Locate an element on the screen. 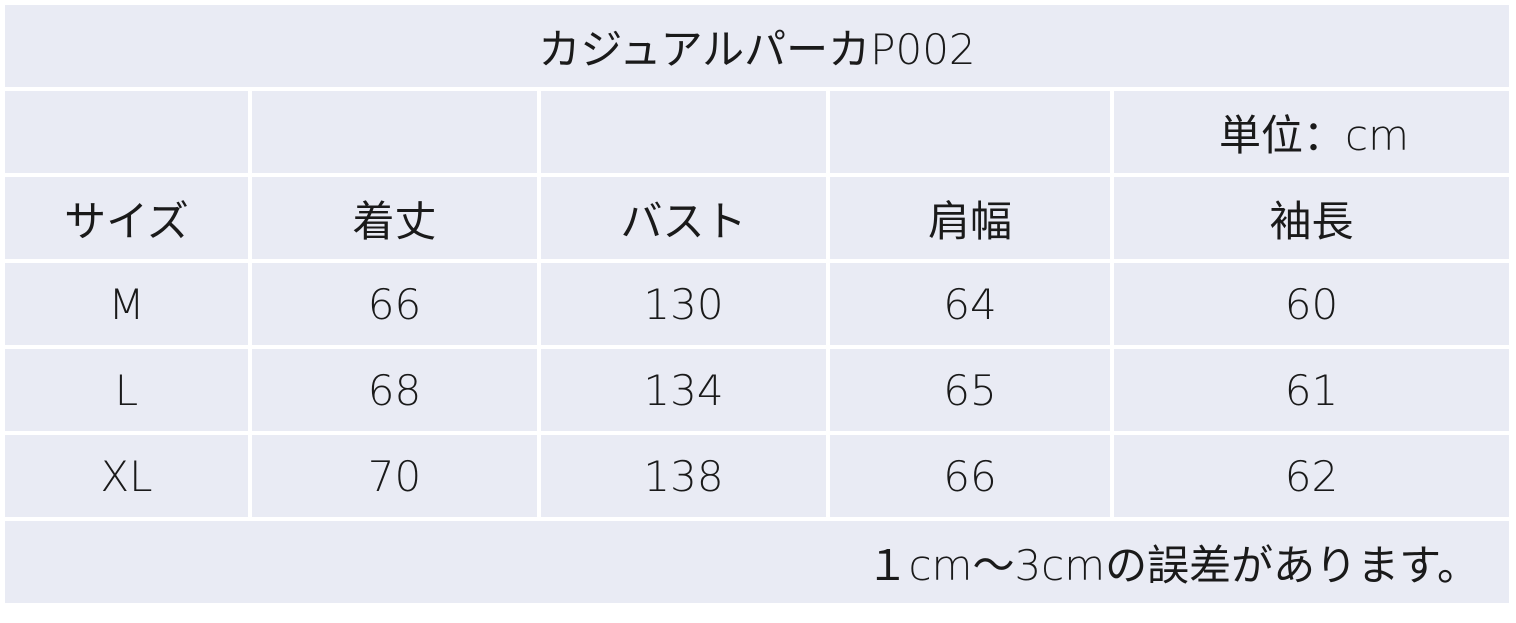 The width and height of the screenshot is (1516, 623). row-m-bust: 130 is located at coordinates (683, 304).